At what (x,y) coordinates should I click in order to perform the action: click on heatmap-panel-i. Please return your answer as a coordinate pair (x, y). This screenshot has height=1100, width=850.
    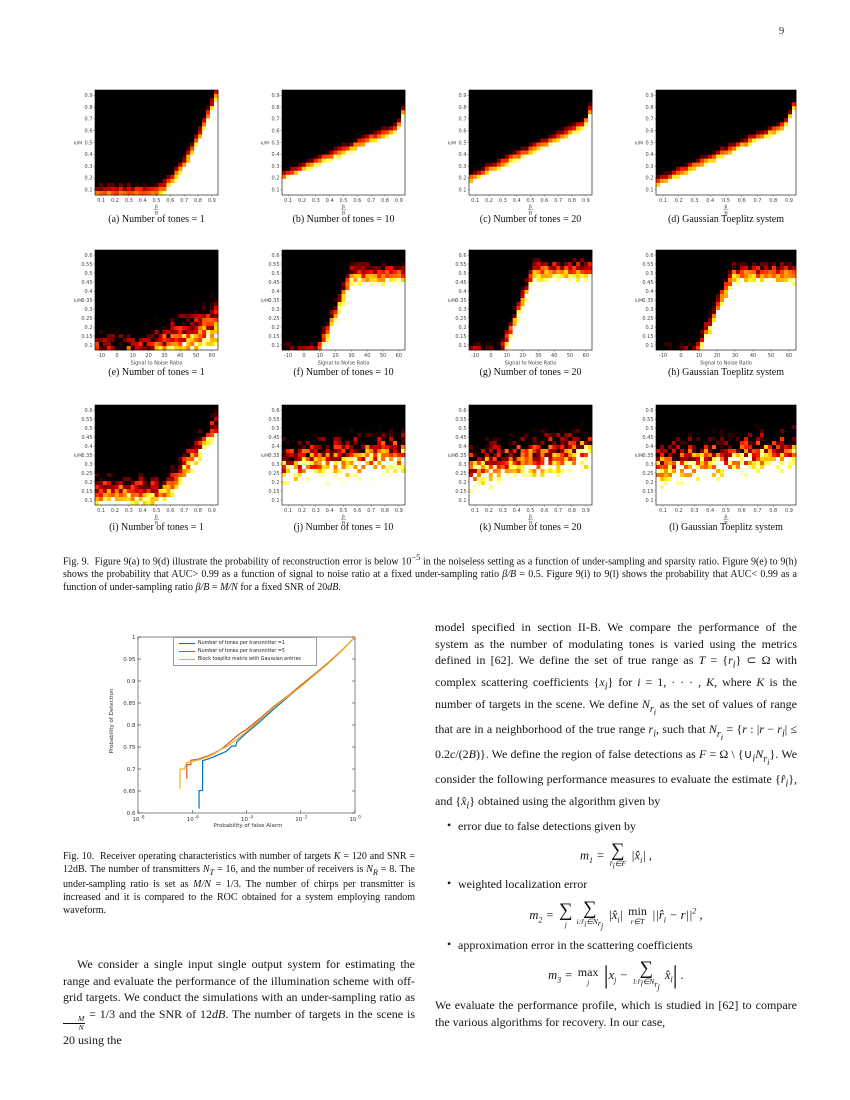
    Looking at the image, I should click on (146, 463).